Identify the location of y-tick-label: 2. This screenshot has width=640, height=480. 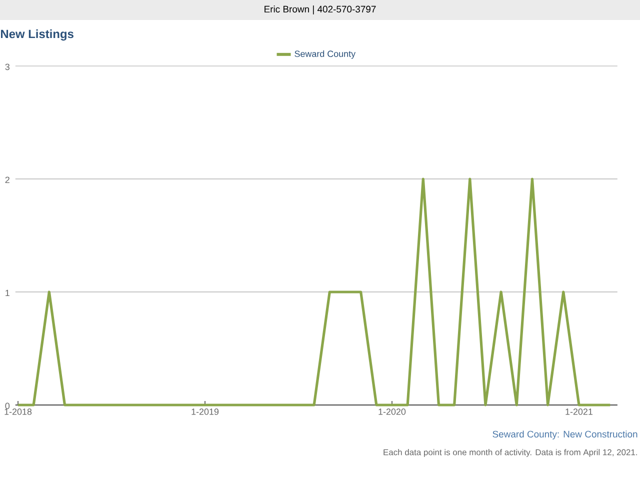
(7, 179).